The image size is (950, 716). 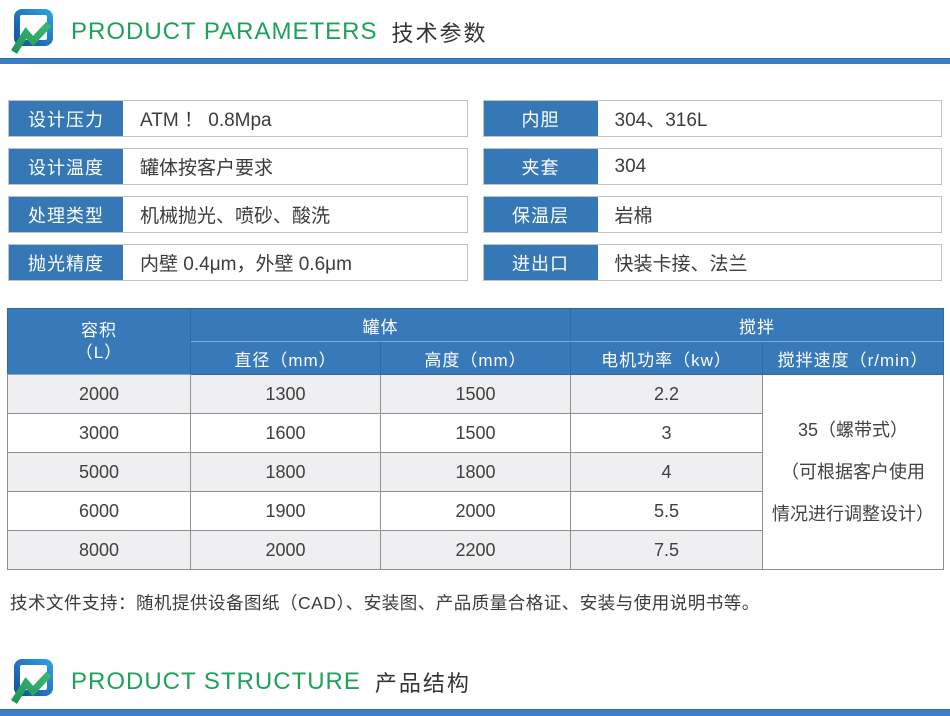 I want to click on spec-label: 设计温度, so click(x=66, y=166).